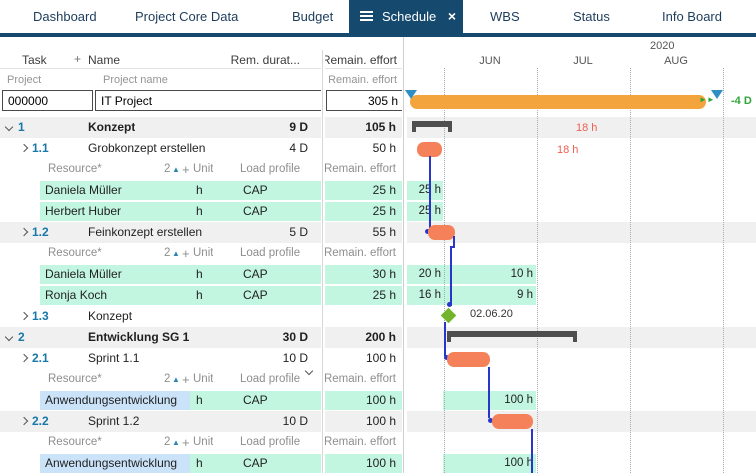  Describe the element at coordinates (378, 358) in the screenshot. I see `task-row-2-1: 2.1 Sprint 1.1 10 D 100 h` at that location.